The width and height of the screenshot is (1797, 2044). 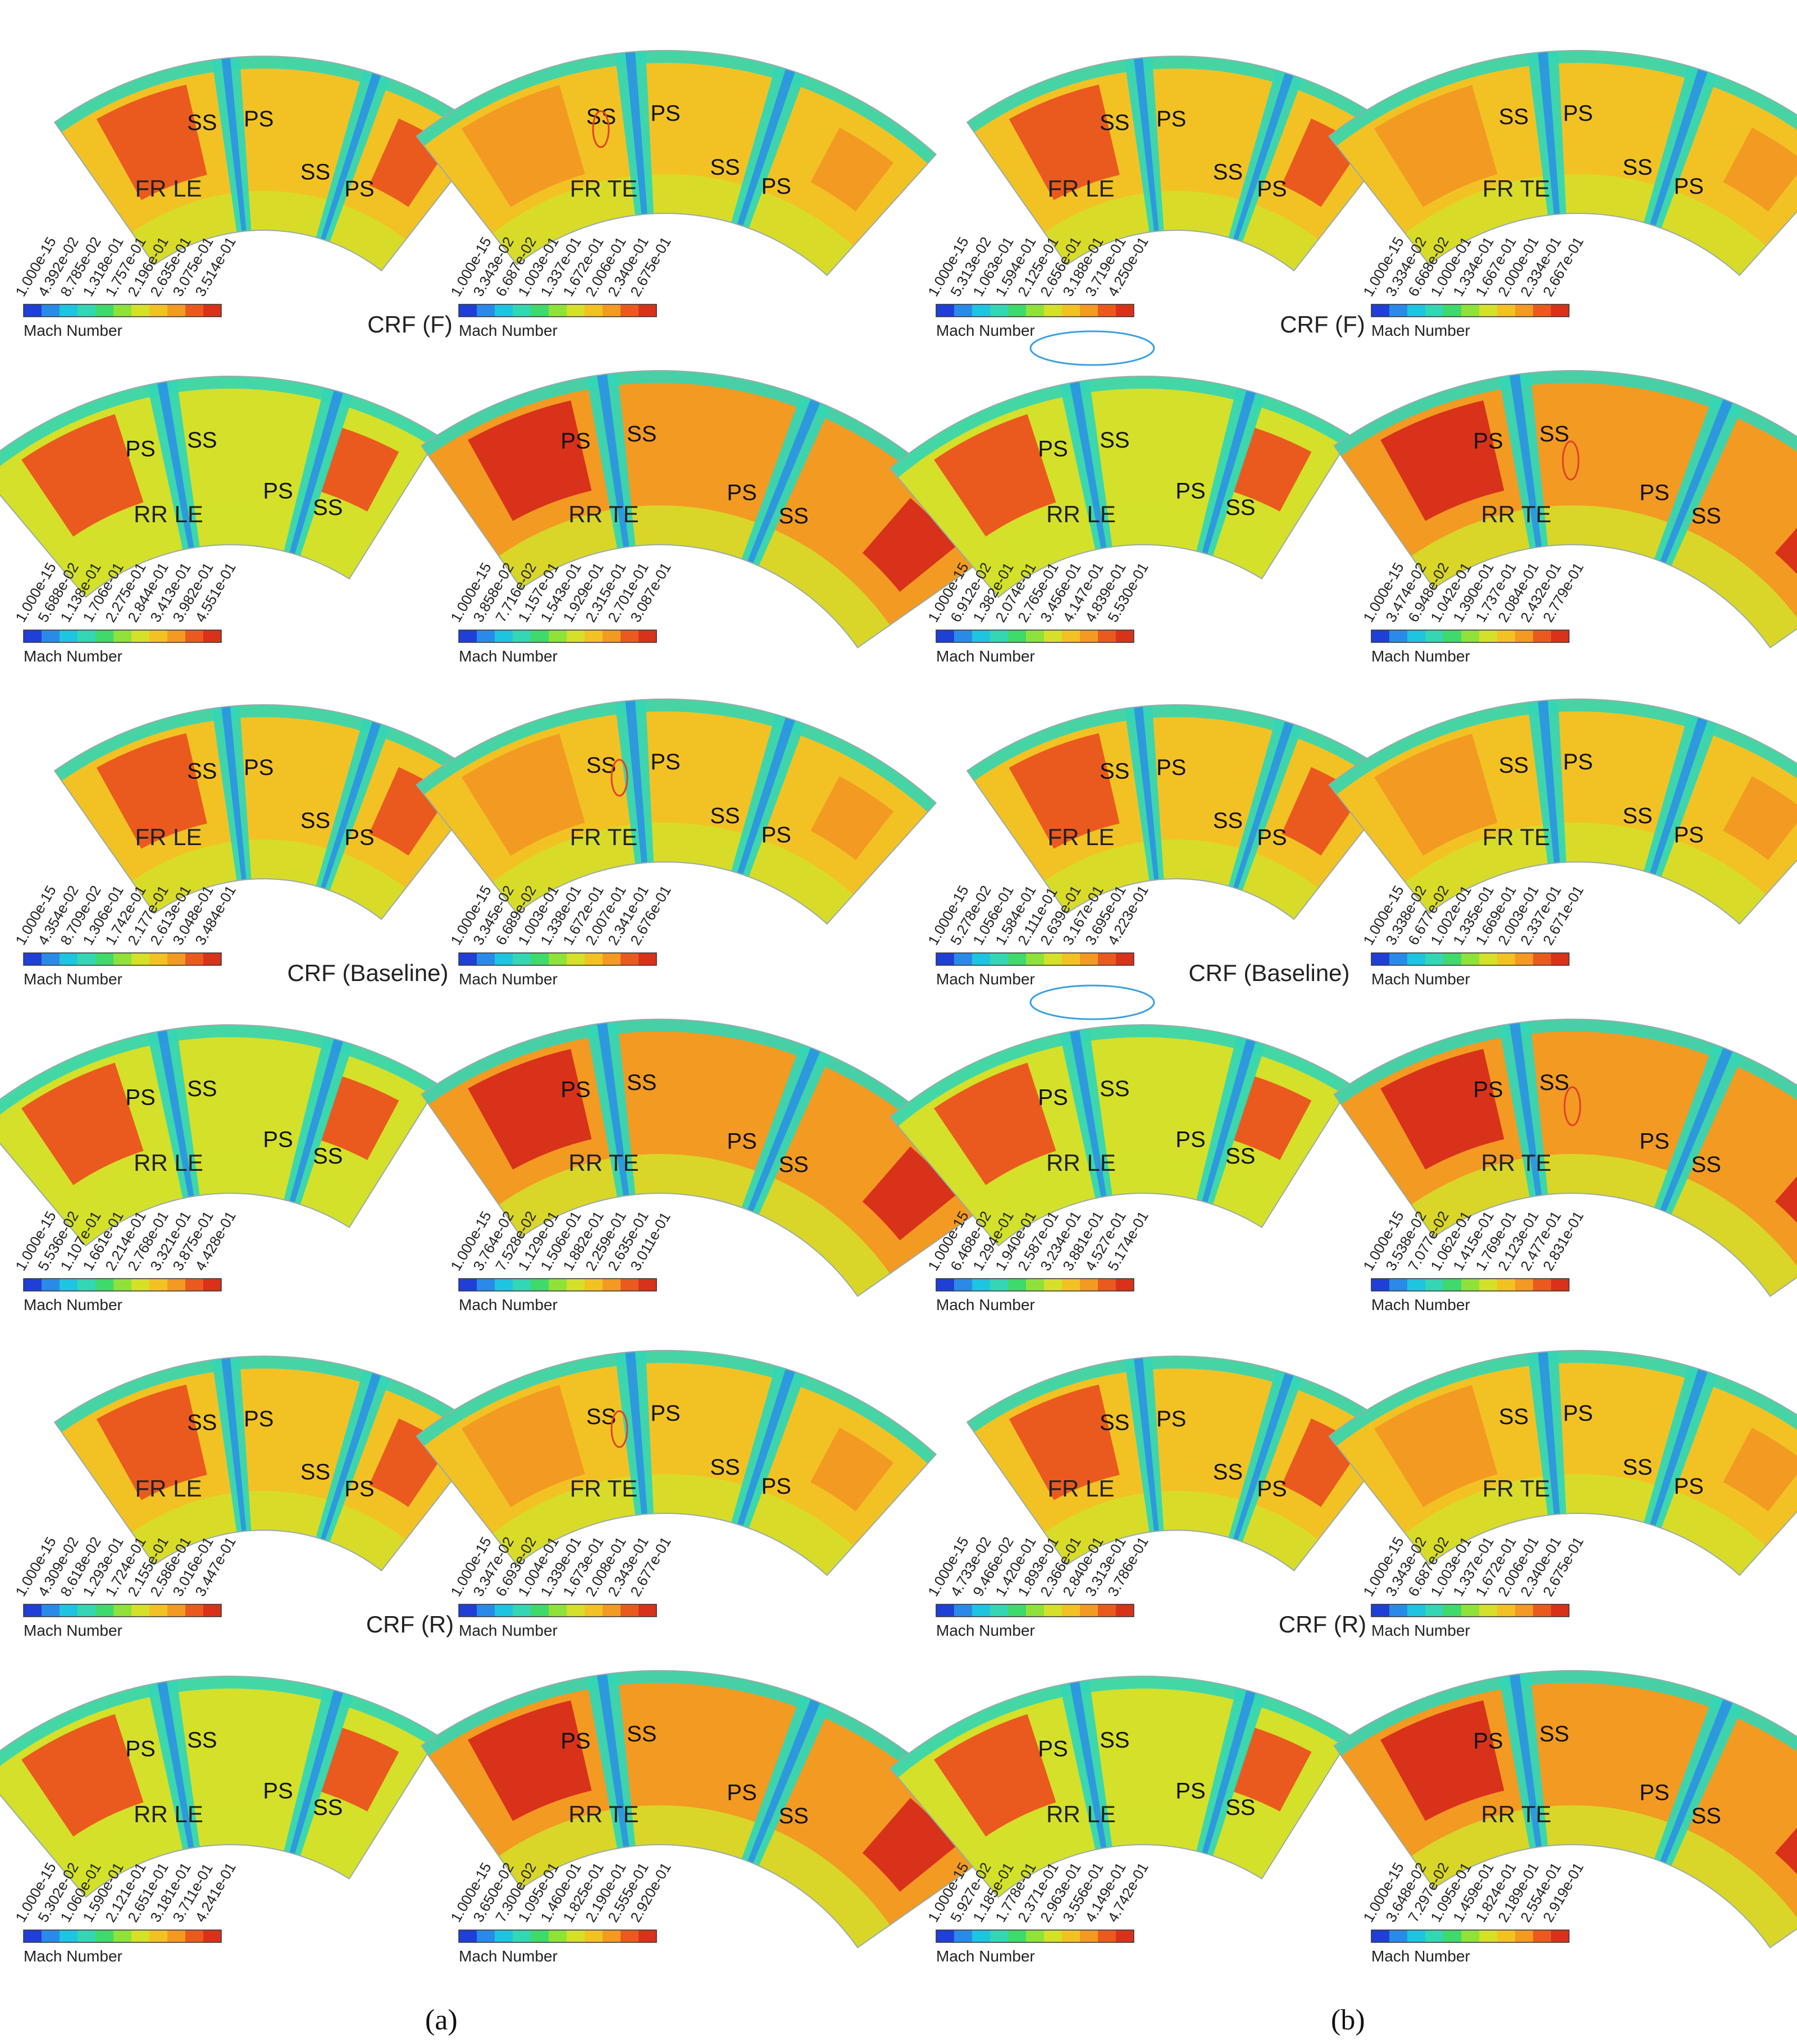 What do you see at coordinates (1081, 1163) in the screenshot?
I see `panel-label: RR LE` at bounding box center [1081, 1163].